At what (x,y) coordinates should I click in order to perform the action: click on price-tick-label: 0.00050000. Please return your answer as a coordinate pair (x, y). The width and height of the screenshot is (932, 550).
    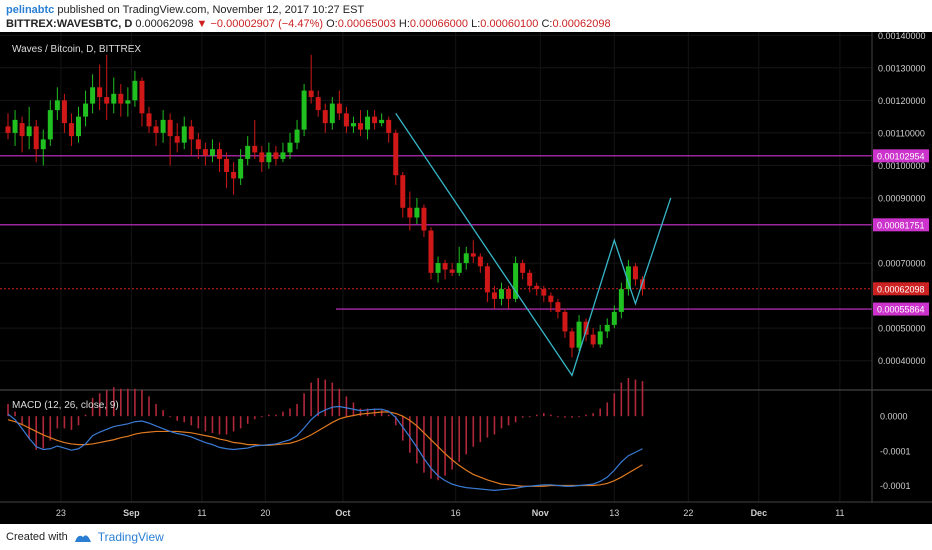
    Looking at the image, I should click on (902, 329).